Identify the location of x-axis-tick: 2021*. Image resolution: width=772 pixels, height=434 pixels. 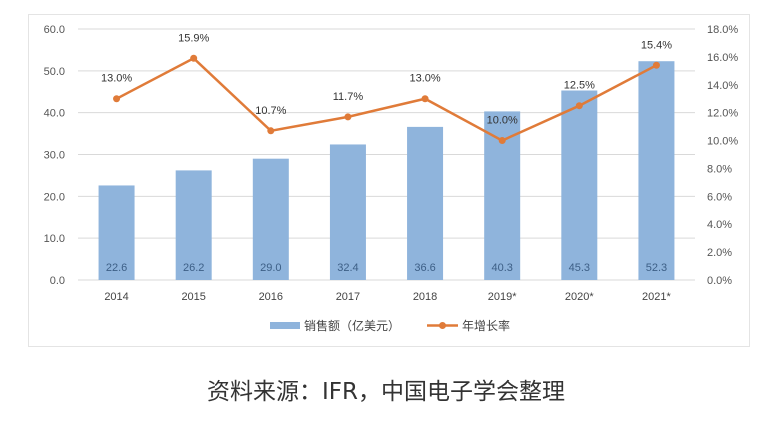
(656, 297).